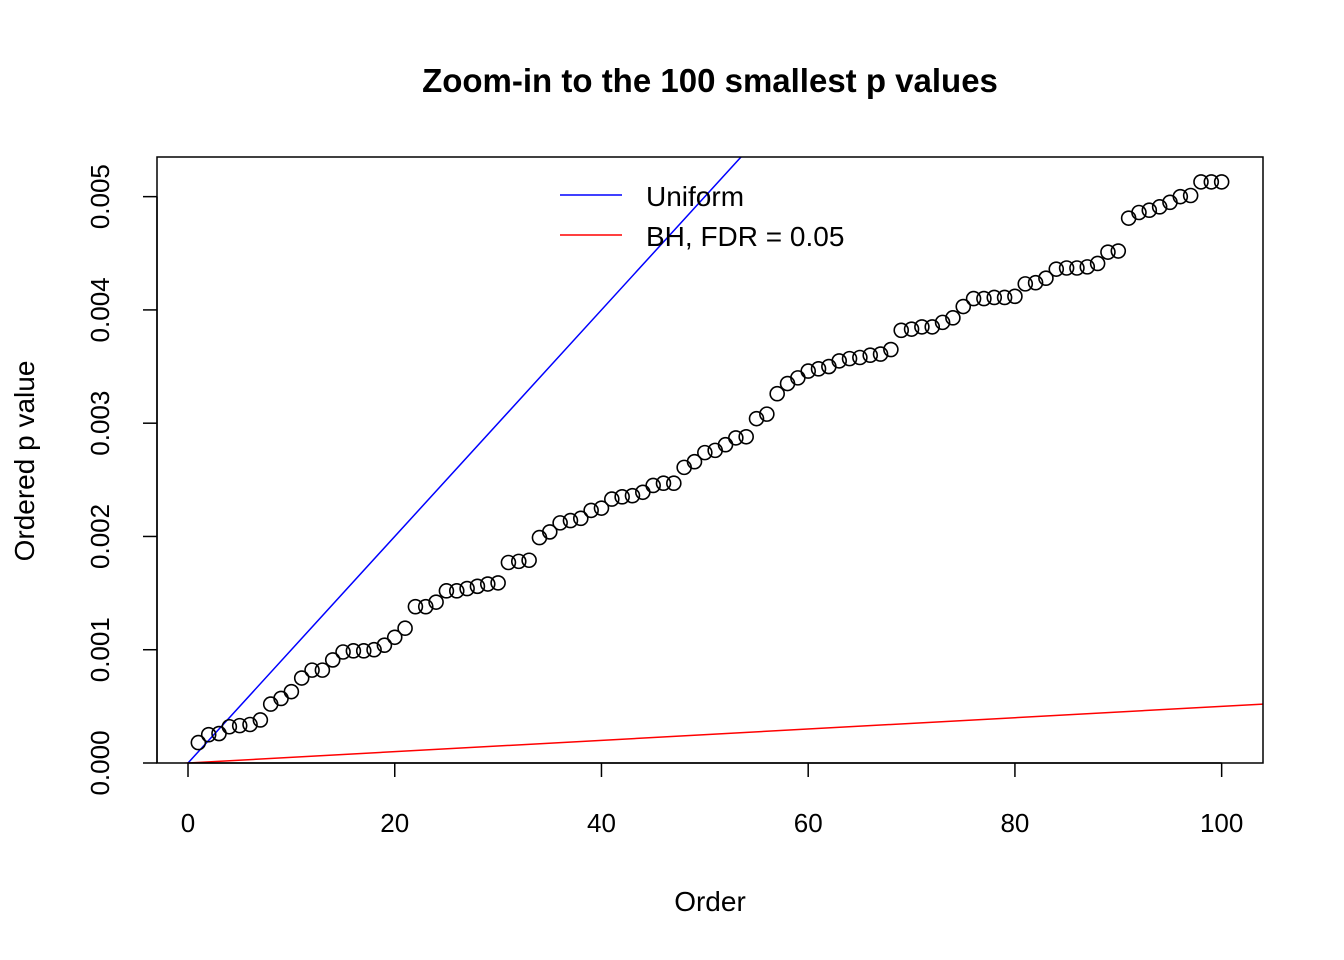  What do you see at coordinates (1221, 823) in the screenshot?
I see `x-tick-label: 100` at bounding box center [1221, 823].